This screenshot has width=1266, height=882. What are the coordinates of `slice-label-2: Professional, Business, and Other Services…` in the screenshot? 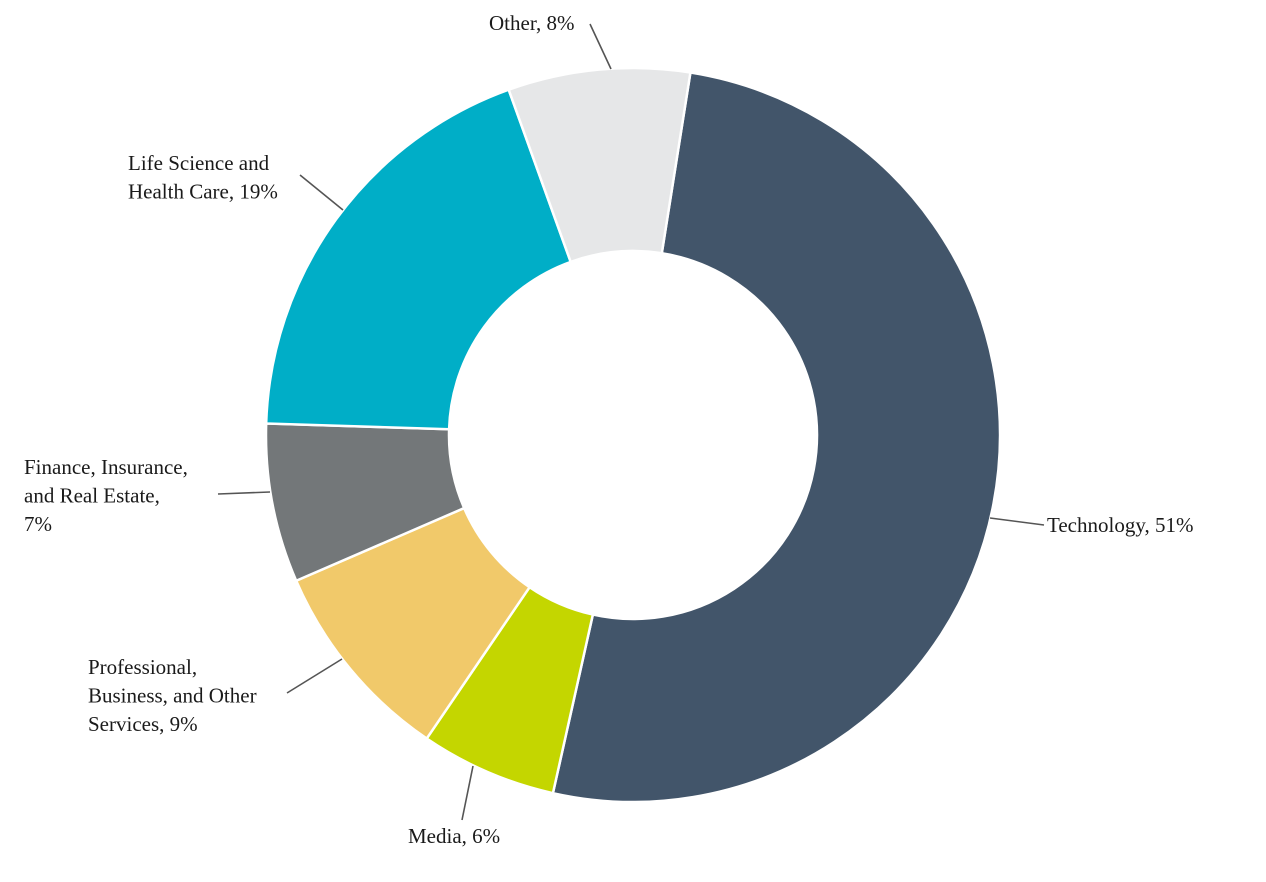 It's located at (172, 695).